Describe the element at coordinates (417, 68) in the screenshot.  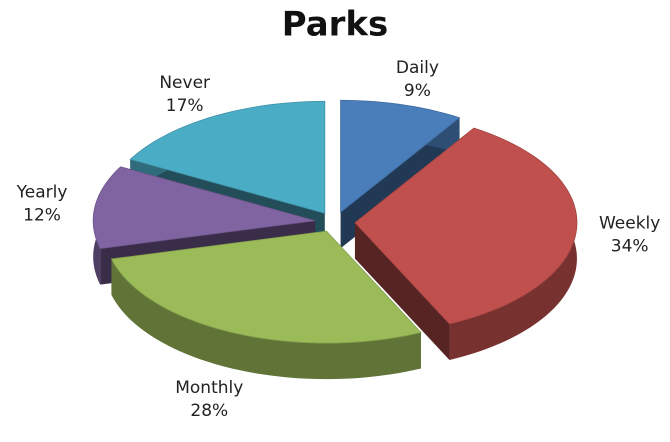
I see `slice-label: Daily` at that location.